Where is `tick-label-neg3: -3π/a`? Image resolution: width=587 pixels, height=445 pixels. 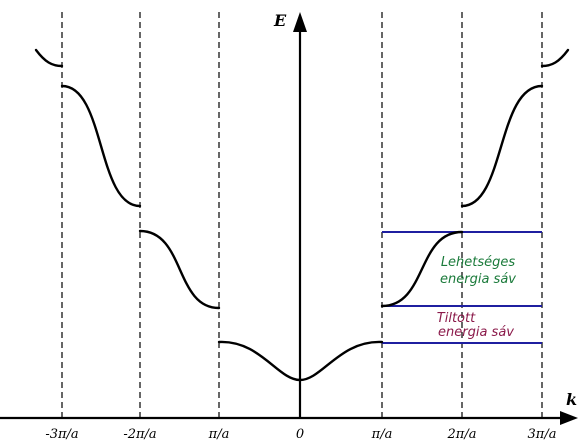
tick-label-neg3: -3π/a is located at coordinates (61, 434).